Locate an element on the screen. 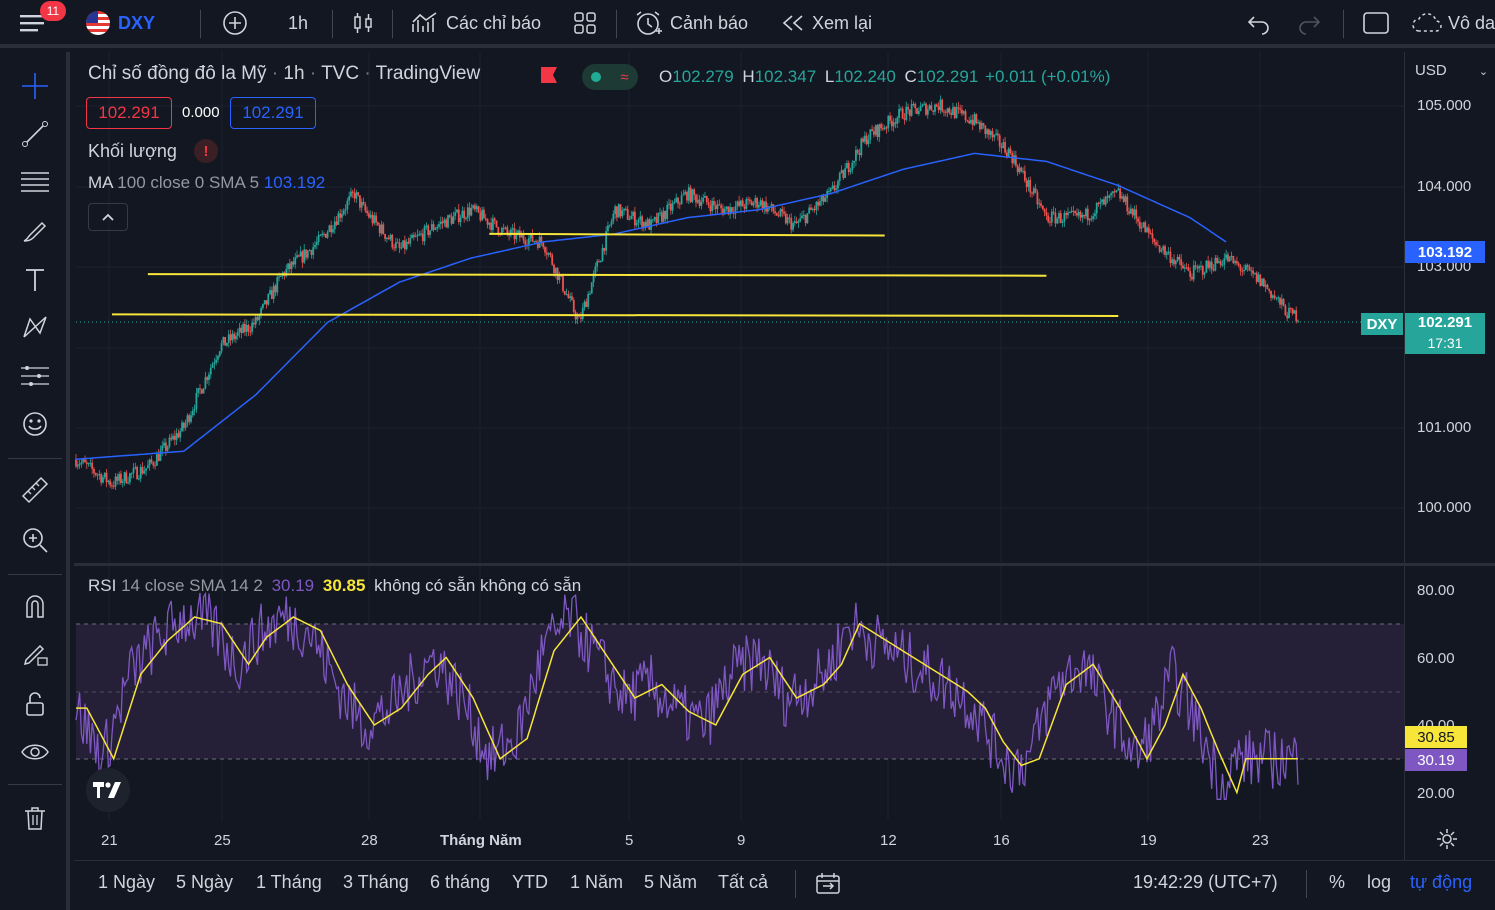 Image resolution: width=1495 pixels, height=910 pixels. ask-box: 102.291 is located at coordinates (273, 113).